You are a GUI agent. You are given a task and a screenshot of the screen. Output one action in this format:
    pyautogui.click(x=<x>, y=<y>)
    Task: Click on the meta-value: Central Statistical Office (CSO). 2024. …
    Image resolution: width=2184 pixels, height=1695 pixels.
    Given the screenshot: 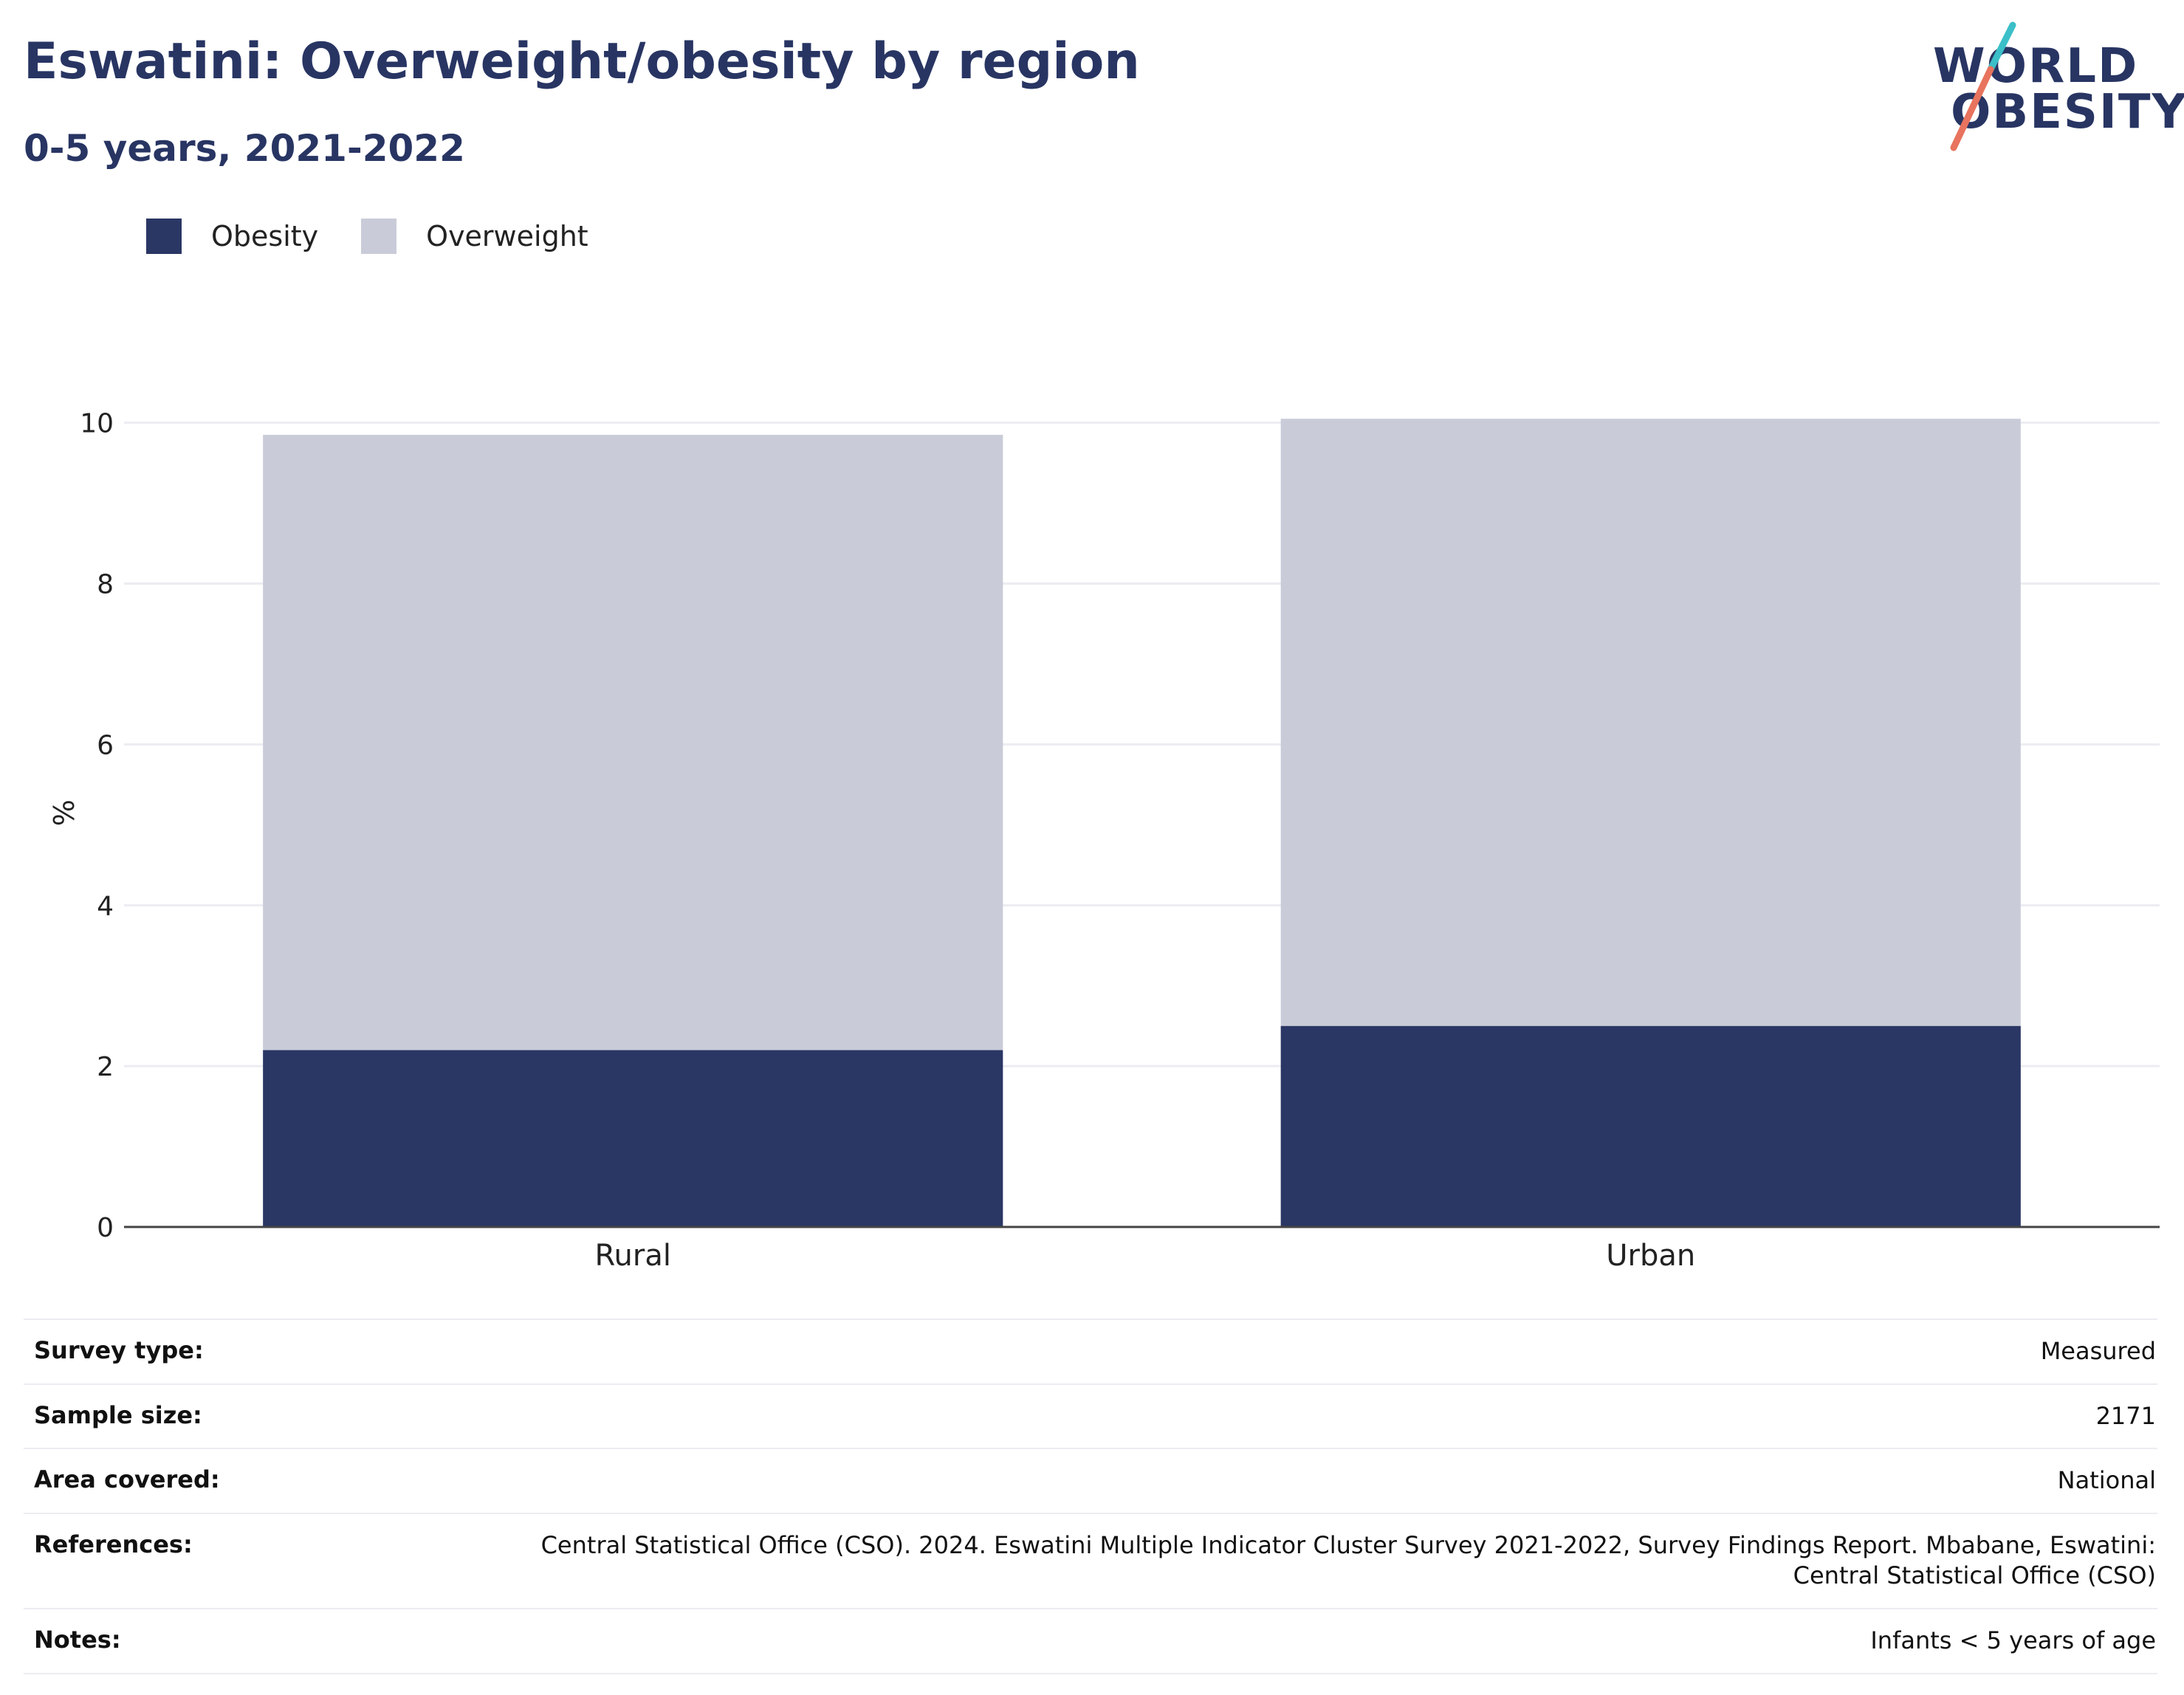 What is the action you would take?
    pyautogui.click(x=1348, y=1560)
    